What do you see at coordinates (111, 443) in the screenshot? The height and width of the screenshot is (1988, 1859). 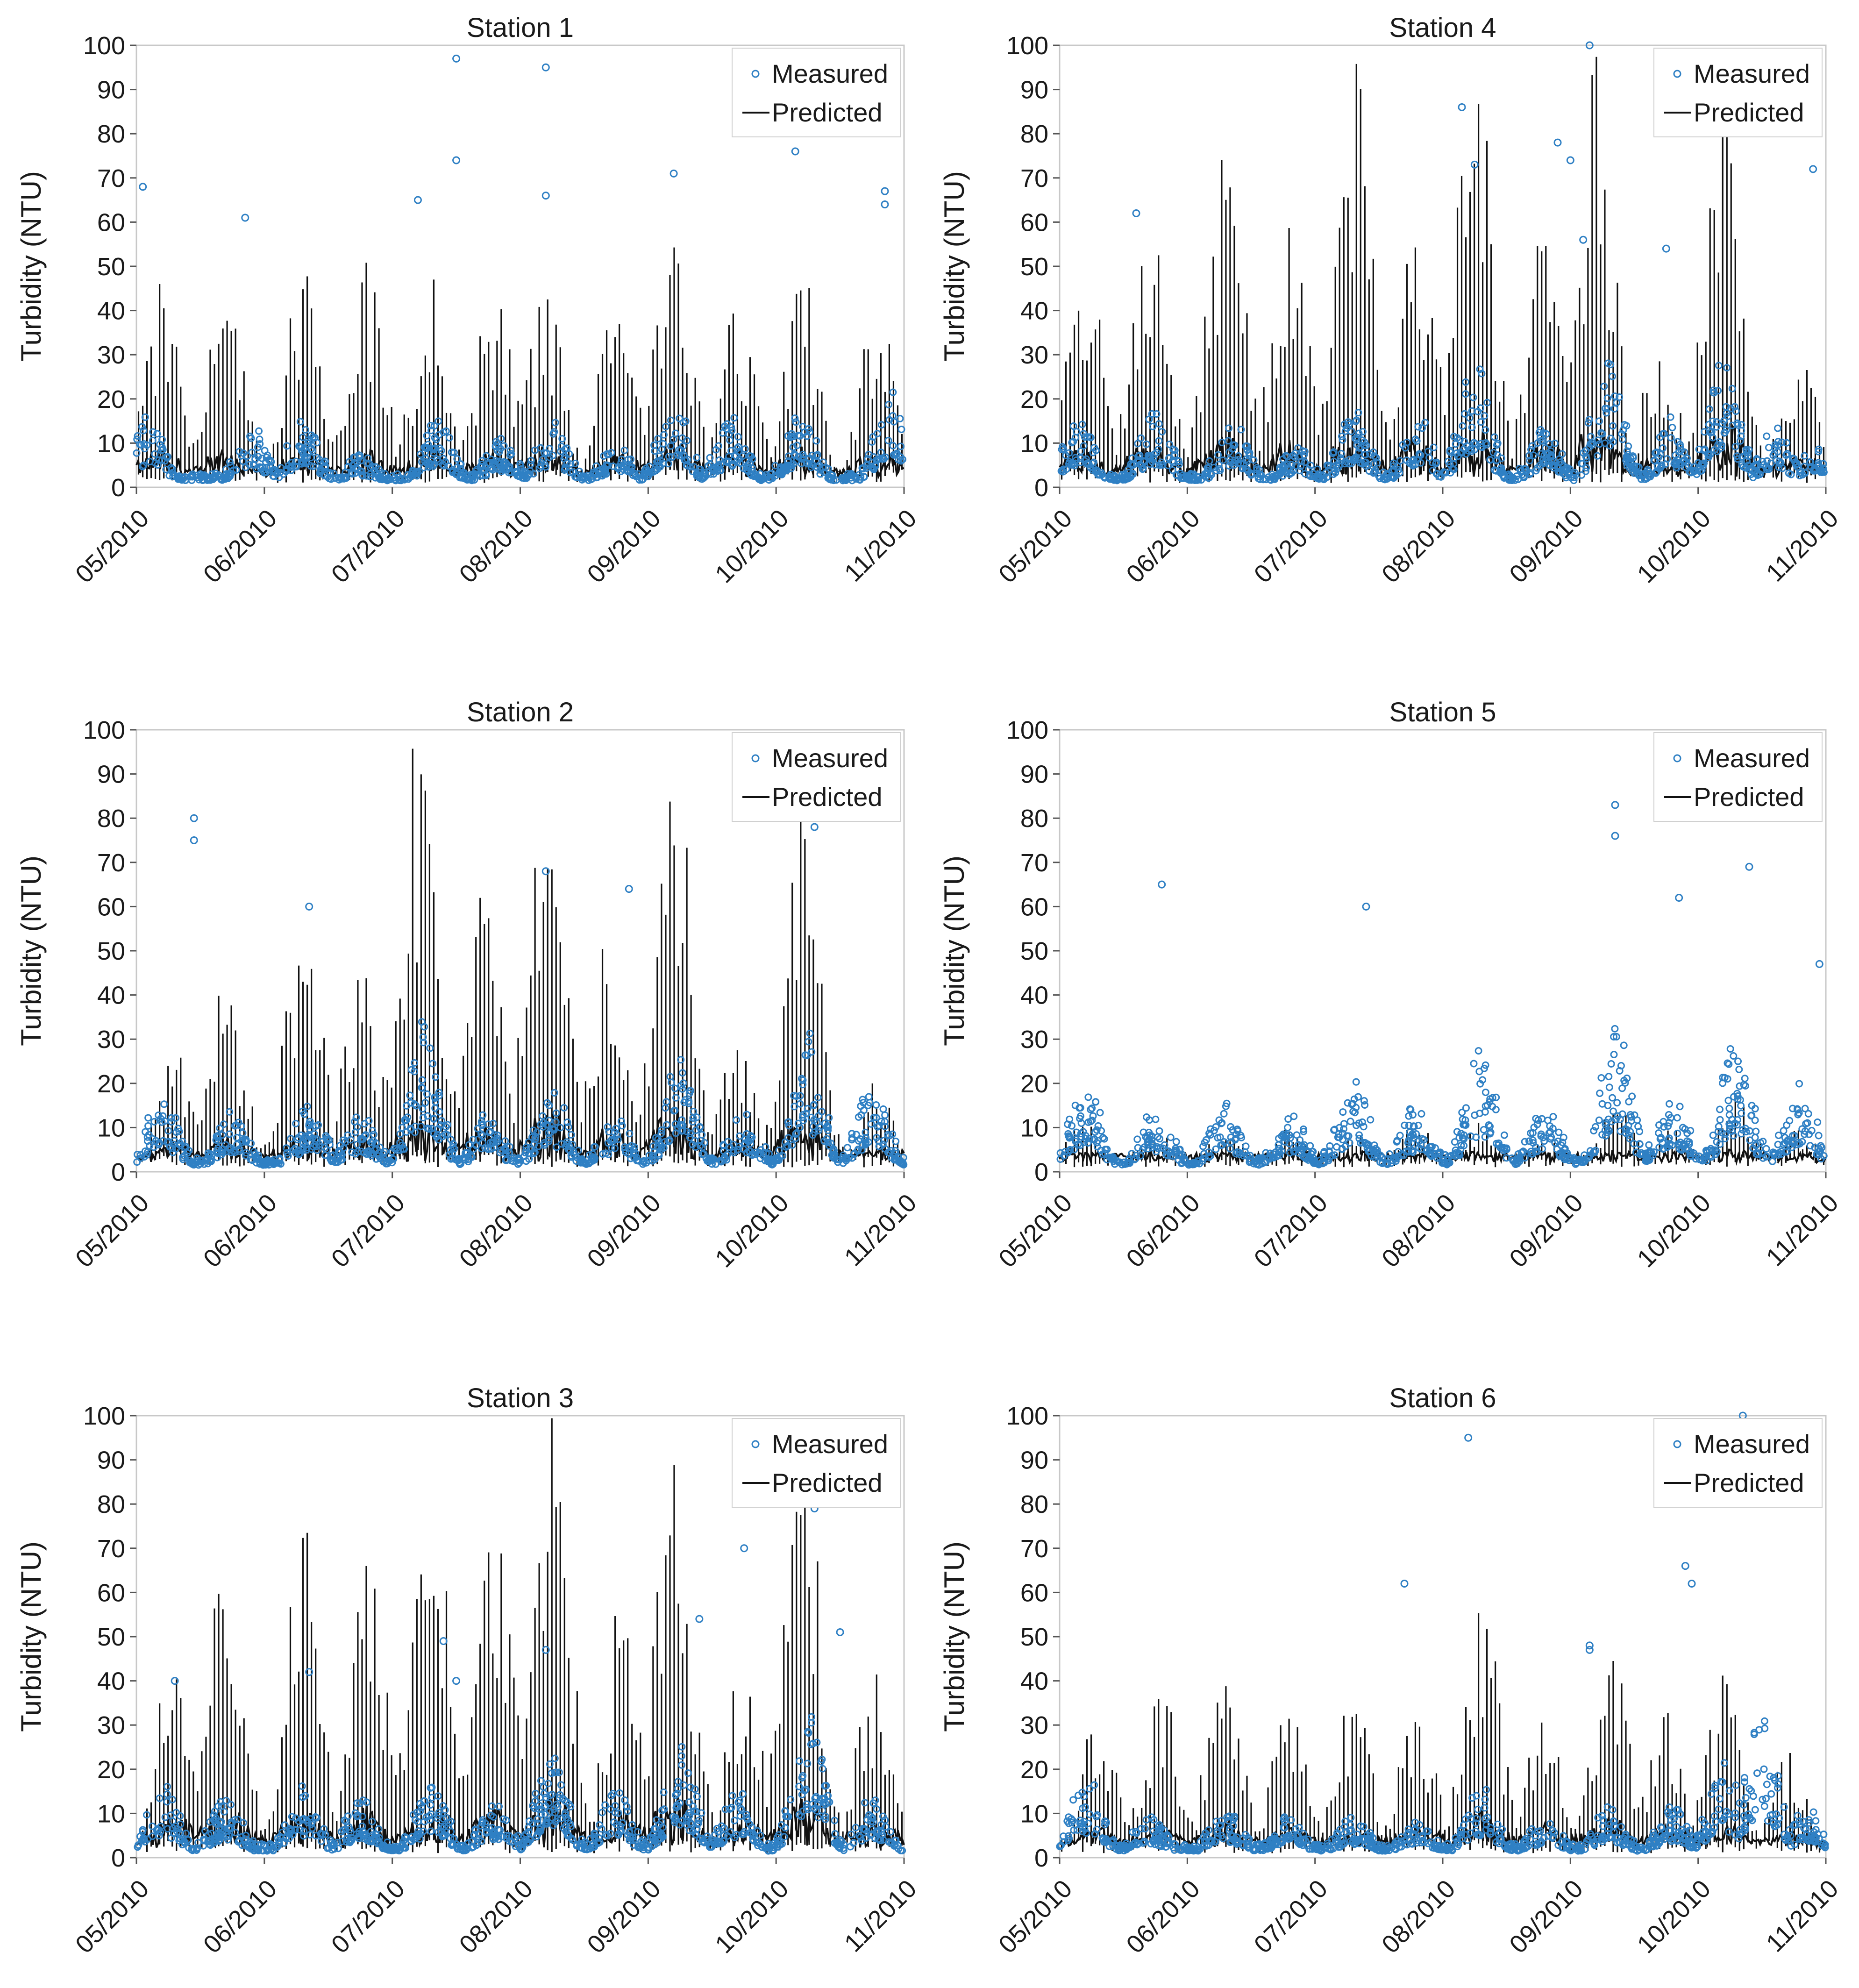 I see `y-tick-label: 10` at bounding box center [111, 443].